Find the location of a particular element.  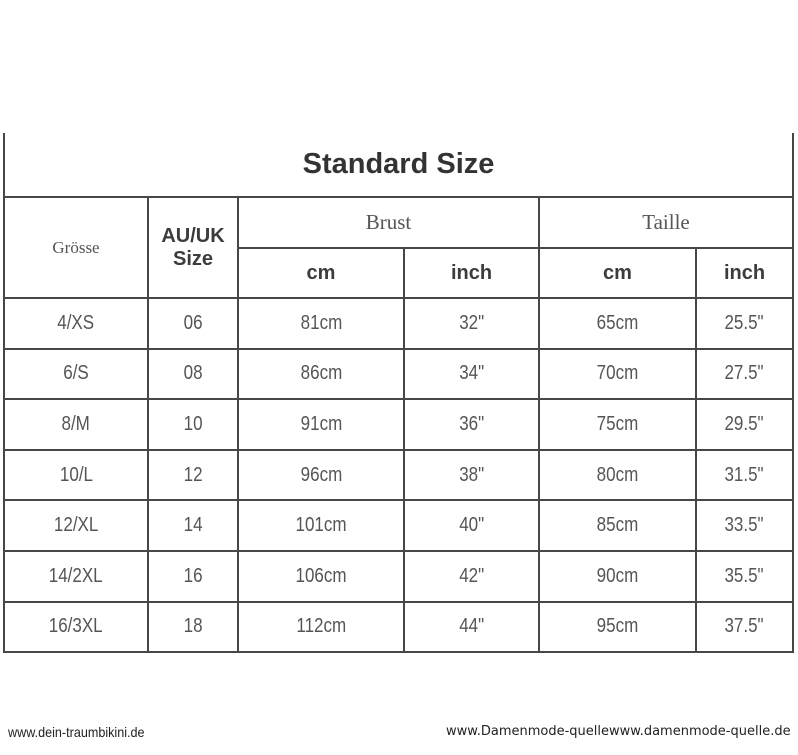

table-row: 4/XS 06 81cm 32" 65cm 25.5" is located at coordinates (398, 323).